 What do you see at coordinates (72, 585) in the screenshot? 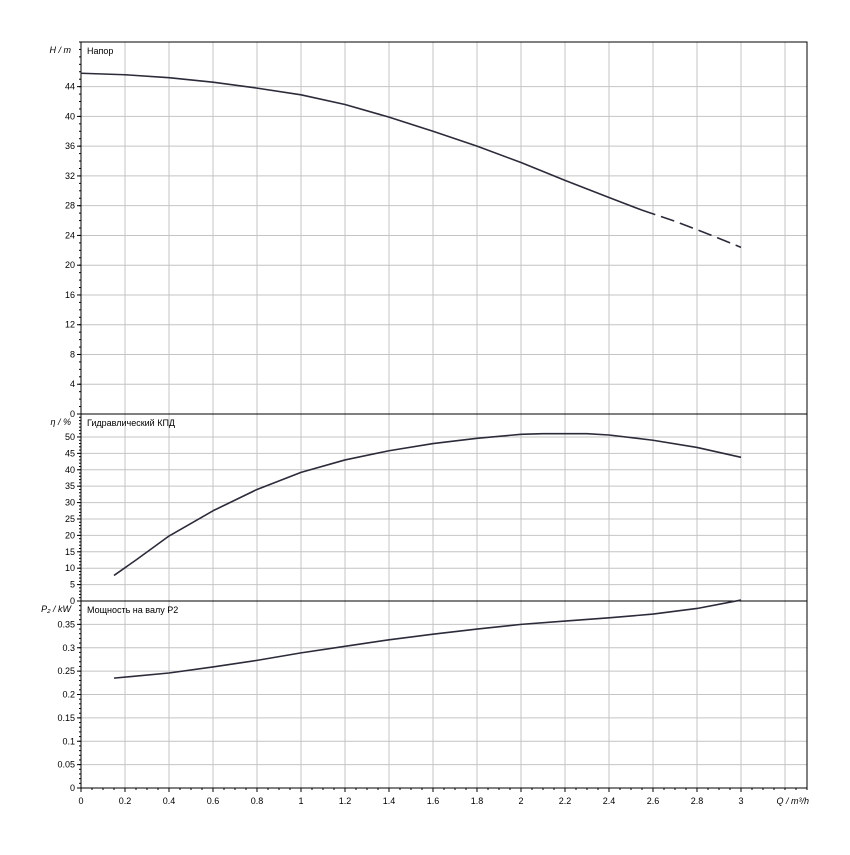
I see `y-tick-label: 5` at bounding box center [72, 585].